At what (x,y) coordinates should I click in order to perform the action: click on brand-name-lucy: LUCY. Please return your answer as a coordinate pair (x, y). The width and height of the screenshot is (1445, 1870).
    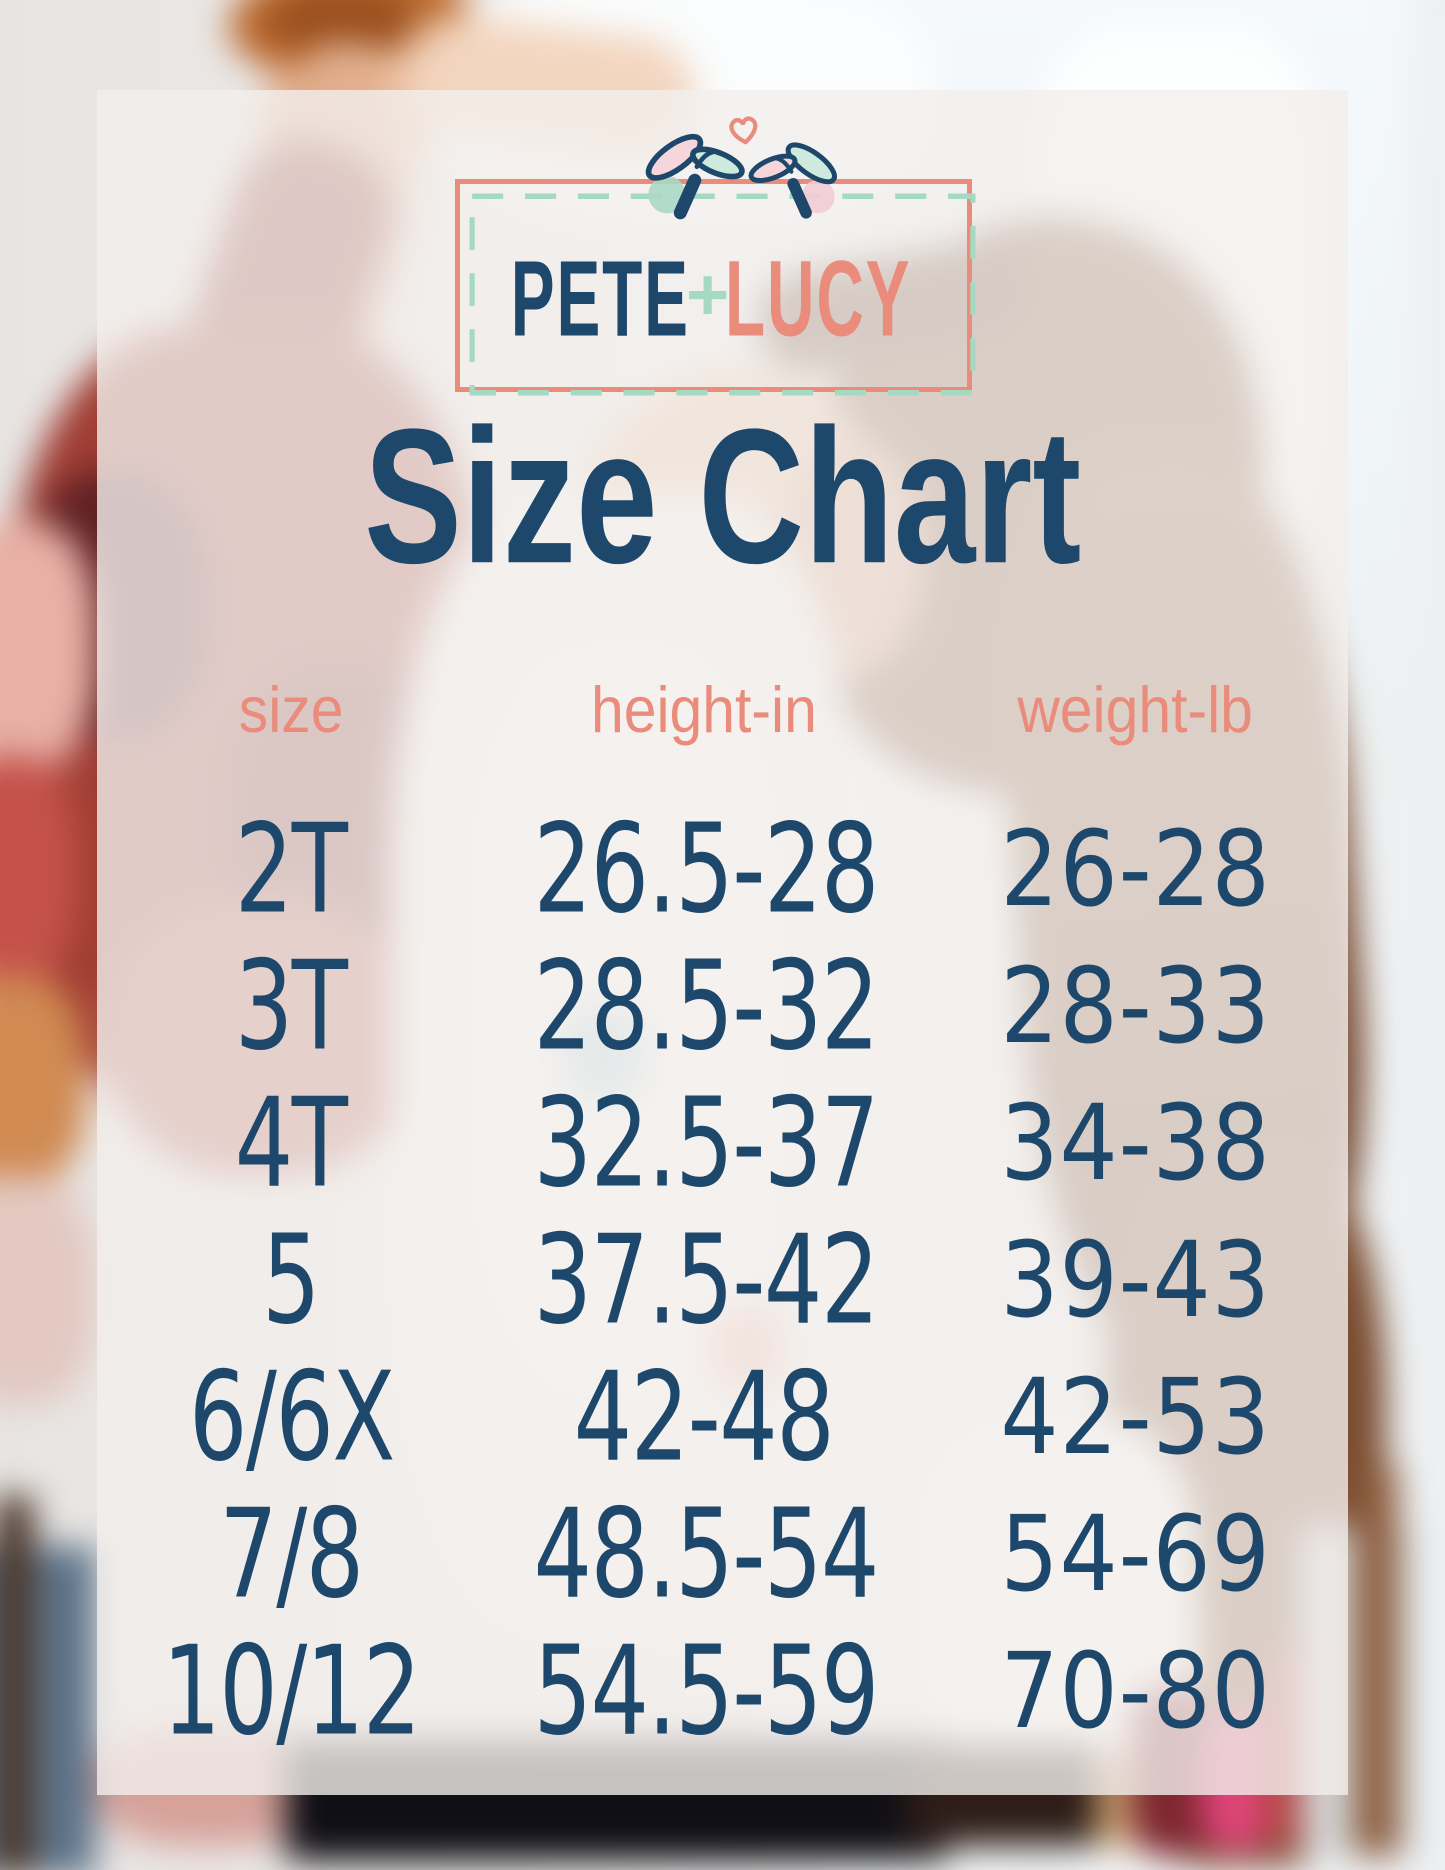
    Looking at the image, I should click on (818, 298).